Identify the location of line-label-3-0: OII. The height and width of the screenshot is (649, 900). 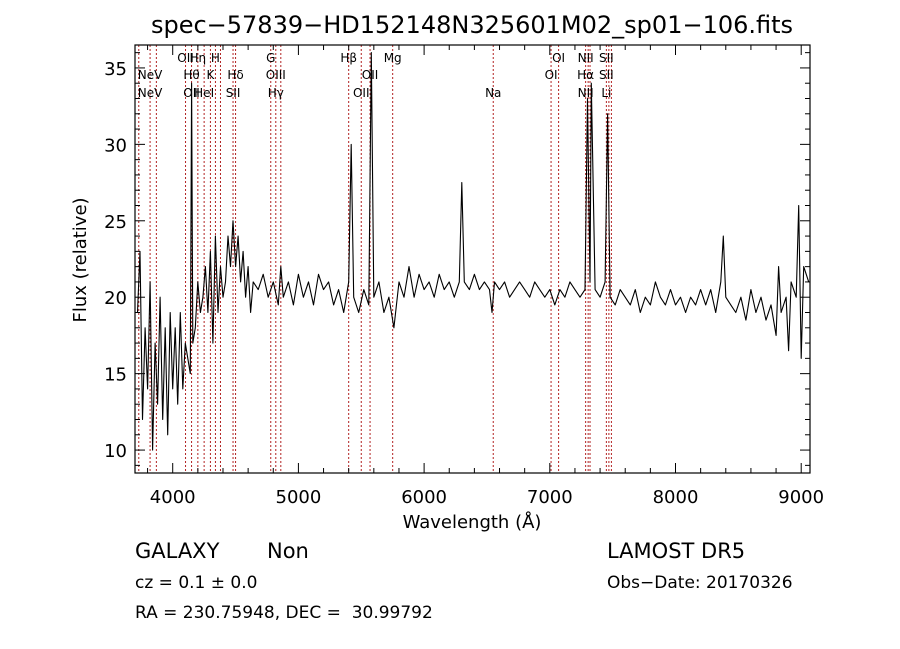
(185, 58).